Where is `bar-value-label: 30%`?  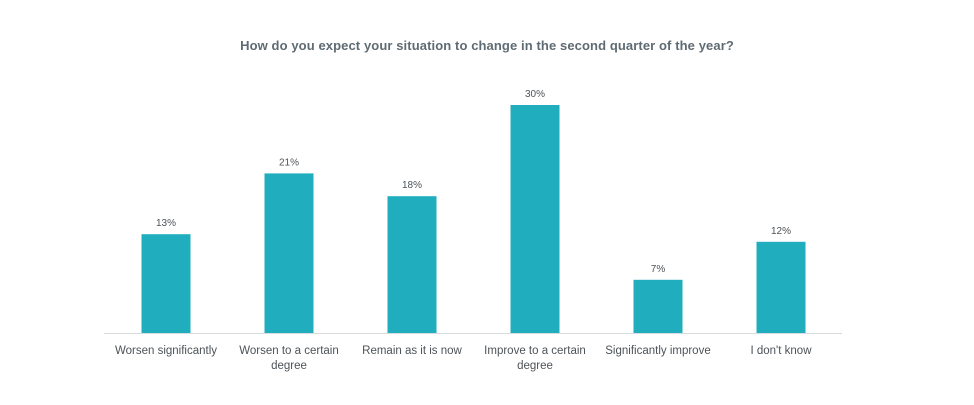 bar-value-label: 30% is located at coordinates (535, 94).